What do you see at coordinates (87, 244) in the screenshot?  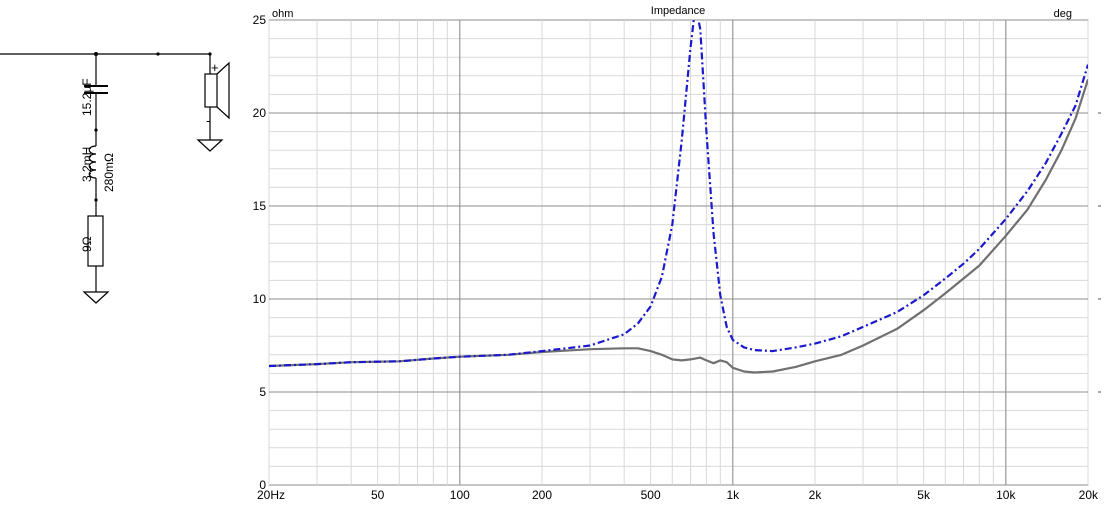 I see `resistor-label: 9Ω` at bounding box center [87, 244].